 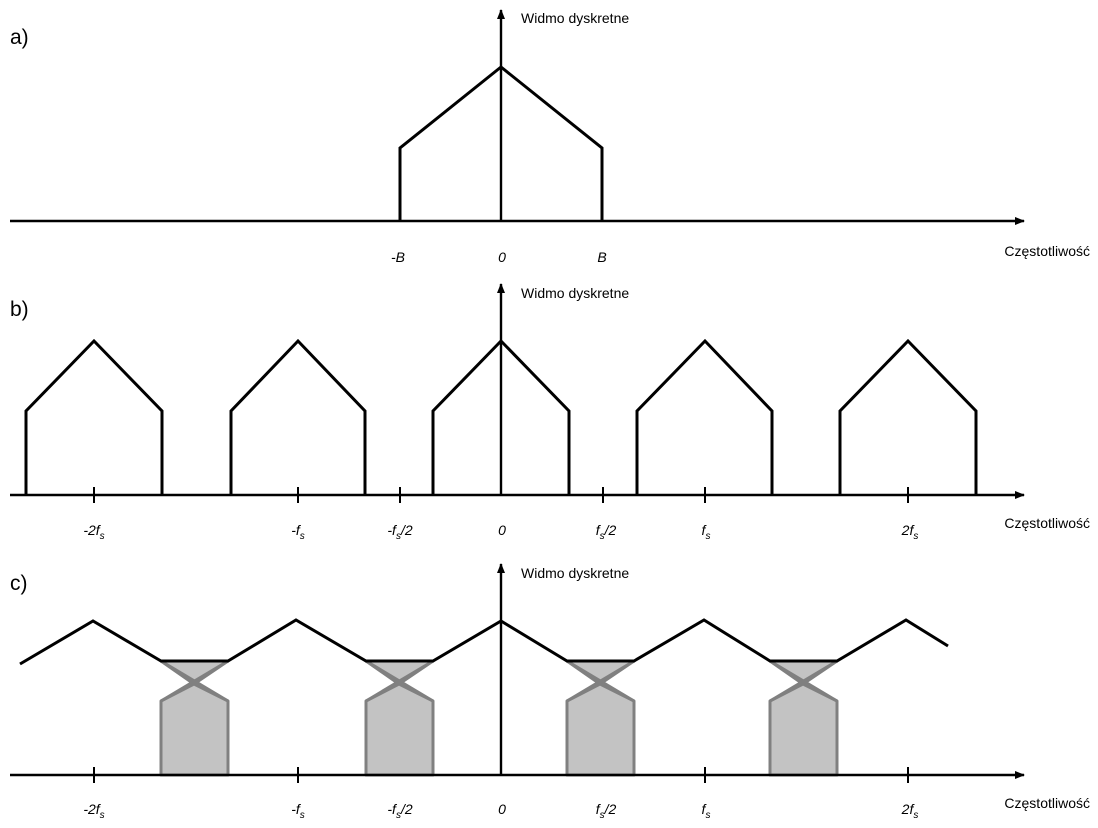 What do you see at coordinates (501, 416) in the screenshot?
I see `panel-b-replica-zero` at bounding box center [501, 416].